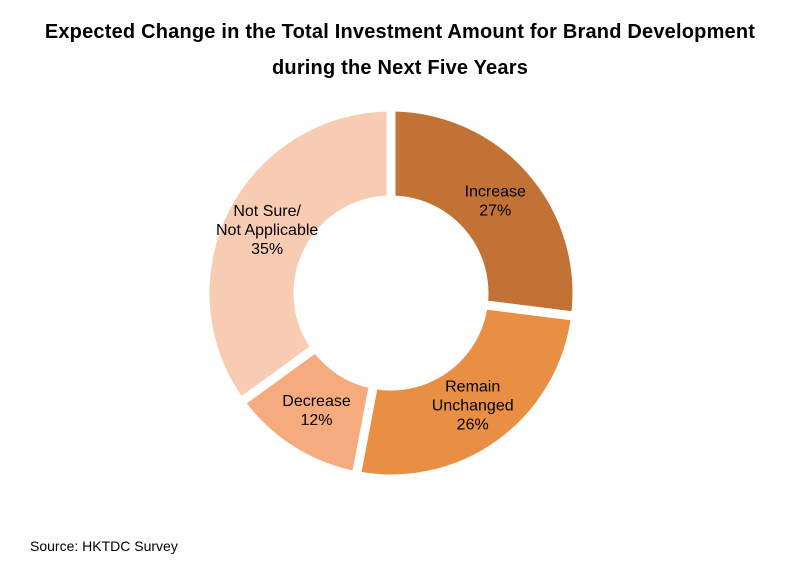 Image resolution: width=800 pixels, height=571 pixels. Describe the element at coordinates (267, 211) in the screenshot. I see `slice-category-label: Not Sure/` at that location.